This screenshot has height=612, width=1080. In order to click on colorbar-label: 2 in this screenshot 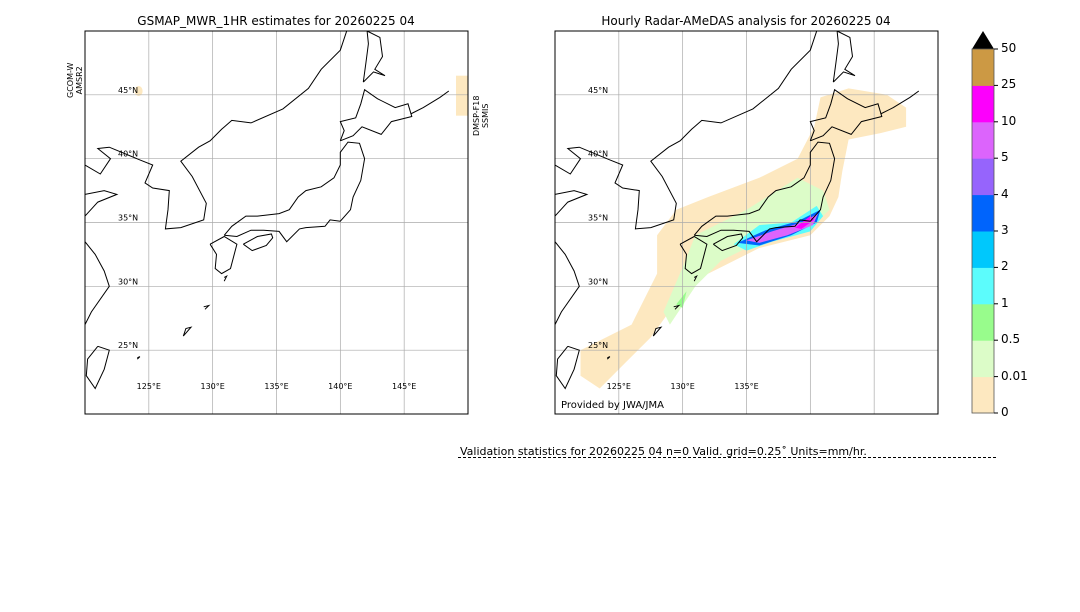, I will do `click(1005, 266)`.